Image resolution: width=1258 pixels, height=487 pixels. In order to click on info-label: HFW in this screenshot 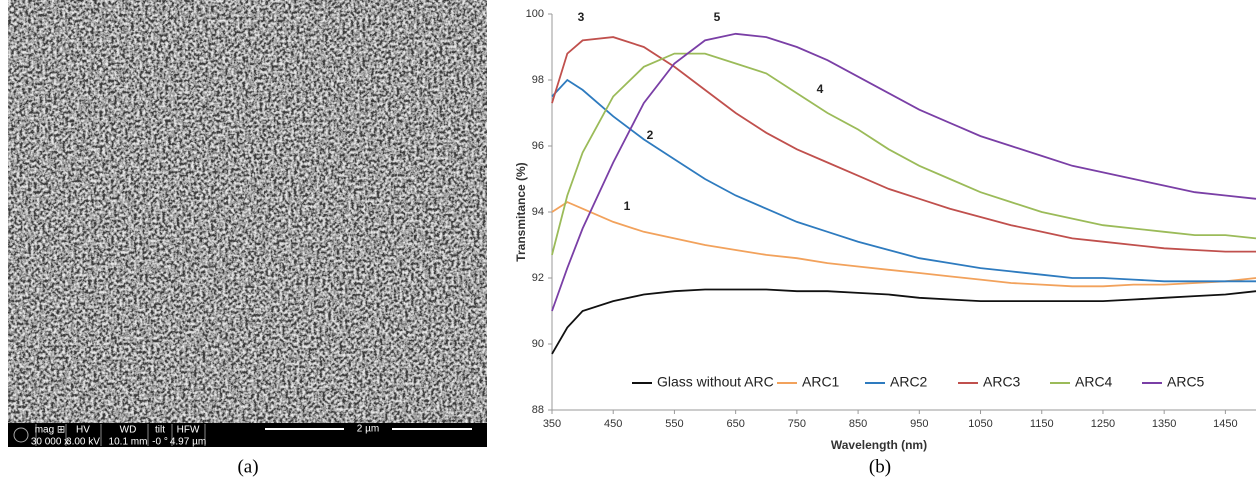, I will do `click(188, 430)`.